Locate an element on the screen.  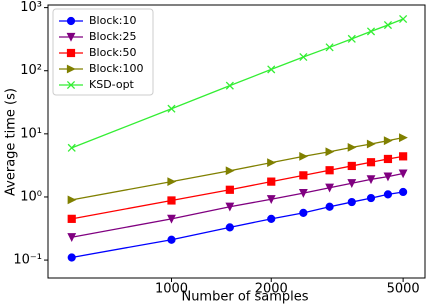
legend: Block:10 Block:25 Block:50 Block:100 KSD-opt is located at coordinates (103, 52).